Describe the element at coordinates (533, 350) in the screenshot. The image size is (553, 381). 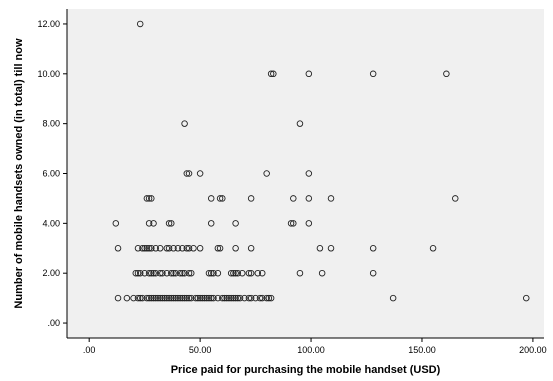
I see `x-tick-label: 200.00` at that location.